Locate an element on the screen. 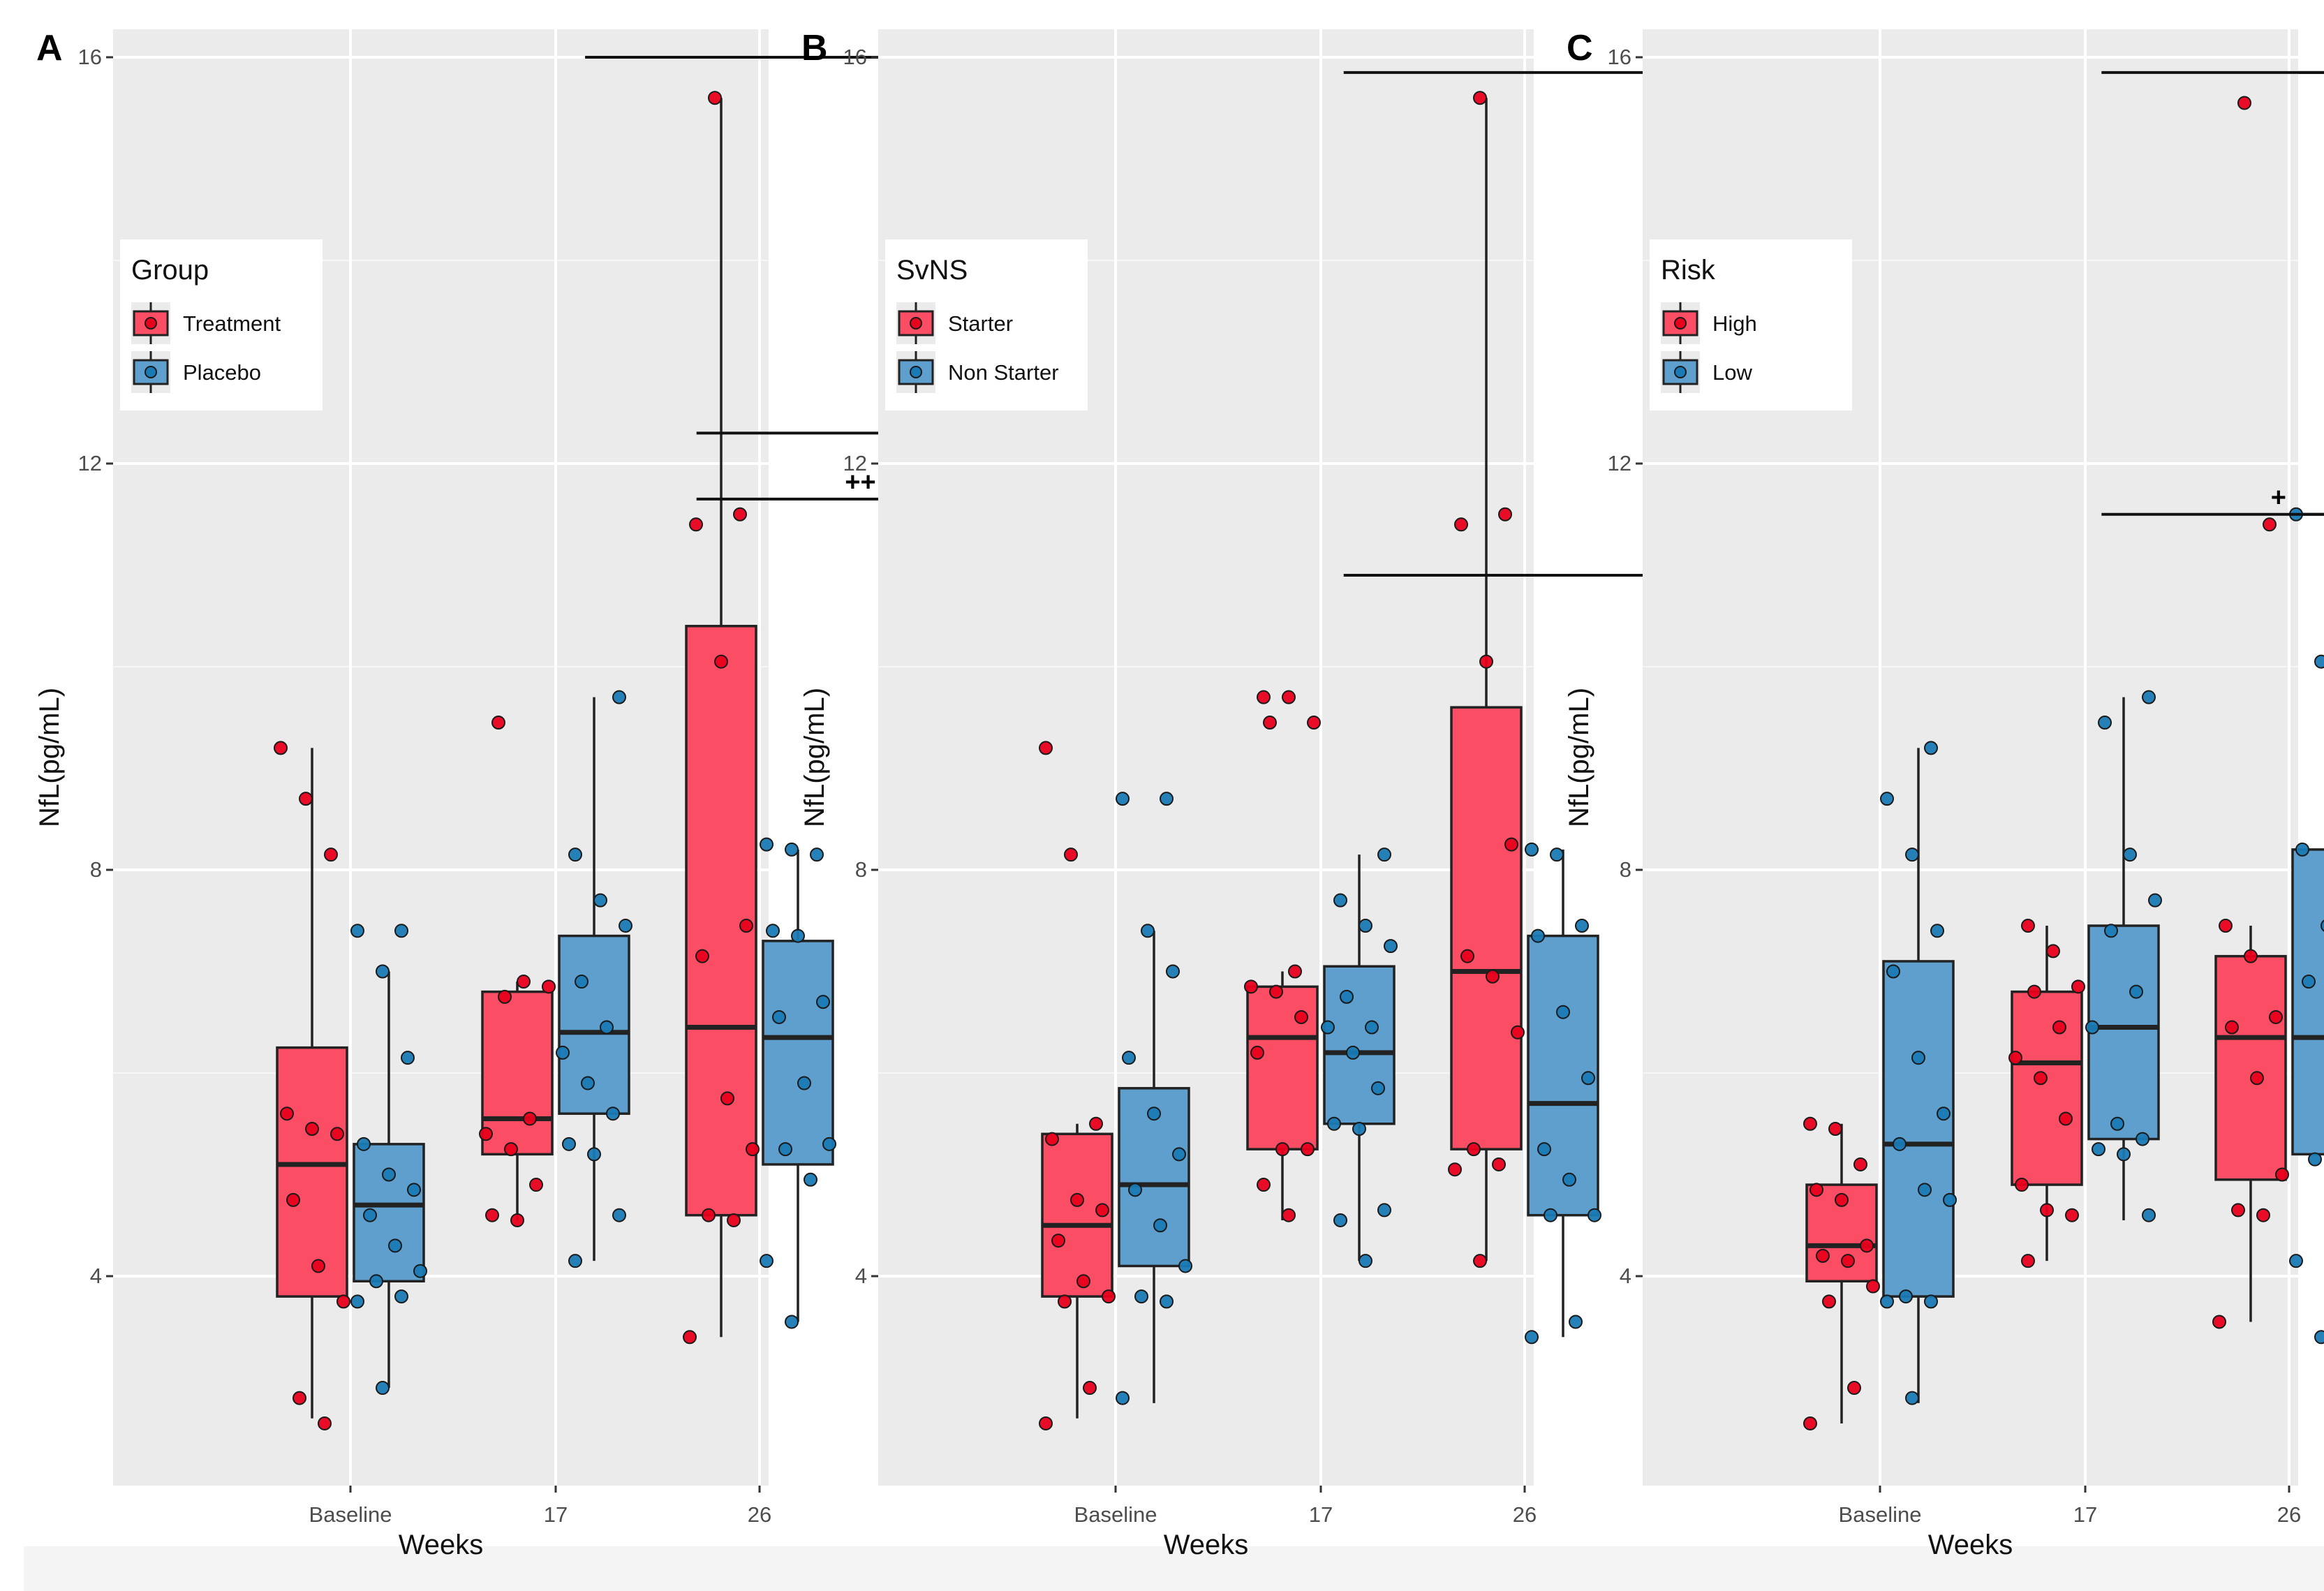 This screenshot has height=1591, width=2324. legend-key is located at coordinates (150, 323).